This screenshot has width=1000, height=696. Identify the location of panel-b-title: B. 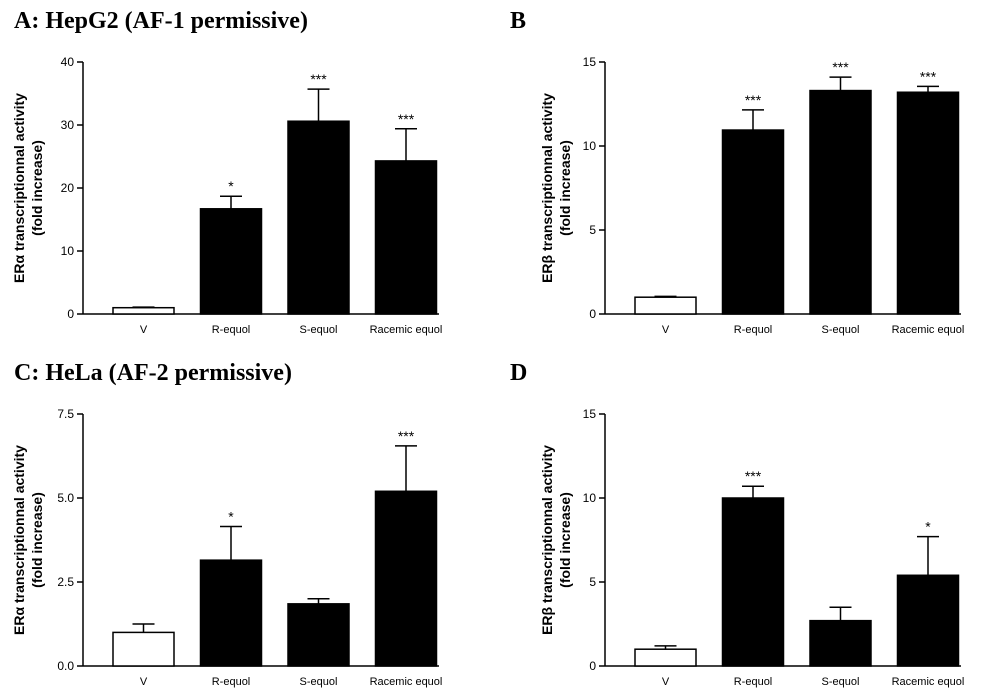
(518, 21).